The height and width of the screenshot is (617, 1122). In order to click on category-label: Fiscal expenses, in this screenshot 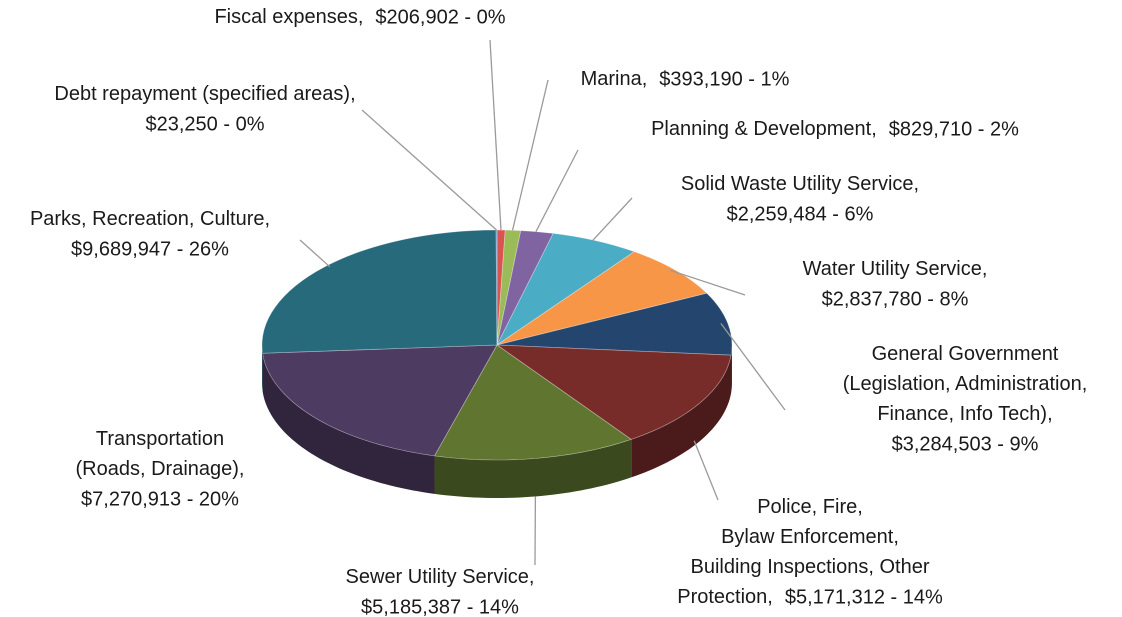, I will do `click(288, 17)`.